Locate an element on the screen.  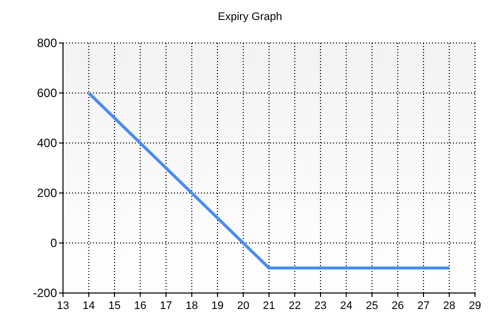
x-tick-label: 28 is located at coordinates (449, 306).